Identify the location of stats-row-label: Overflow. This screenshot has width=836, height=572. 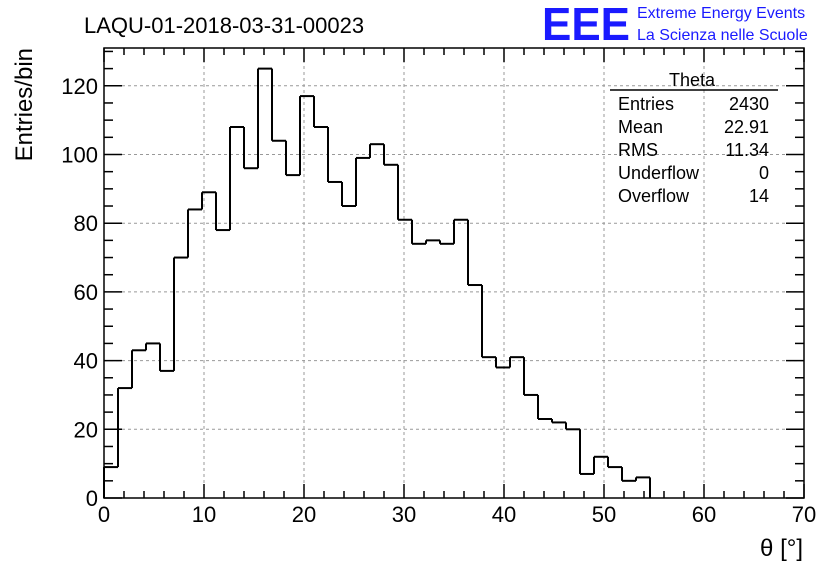
(654, 196).